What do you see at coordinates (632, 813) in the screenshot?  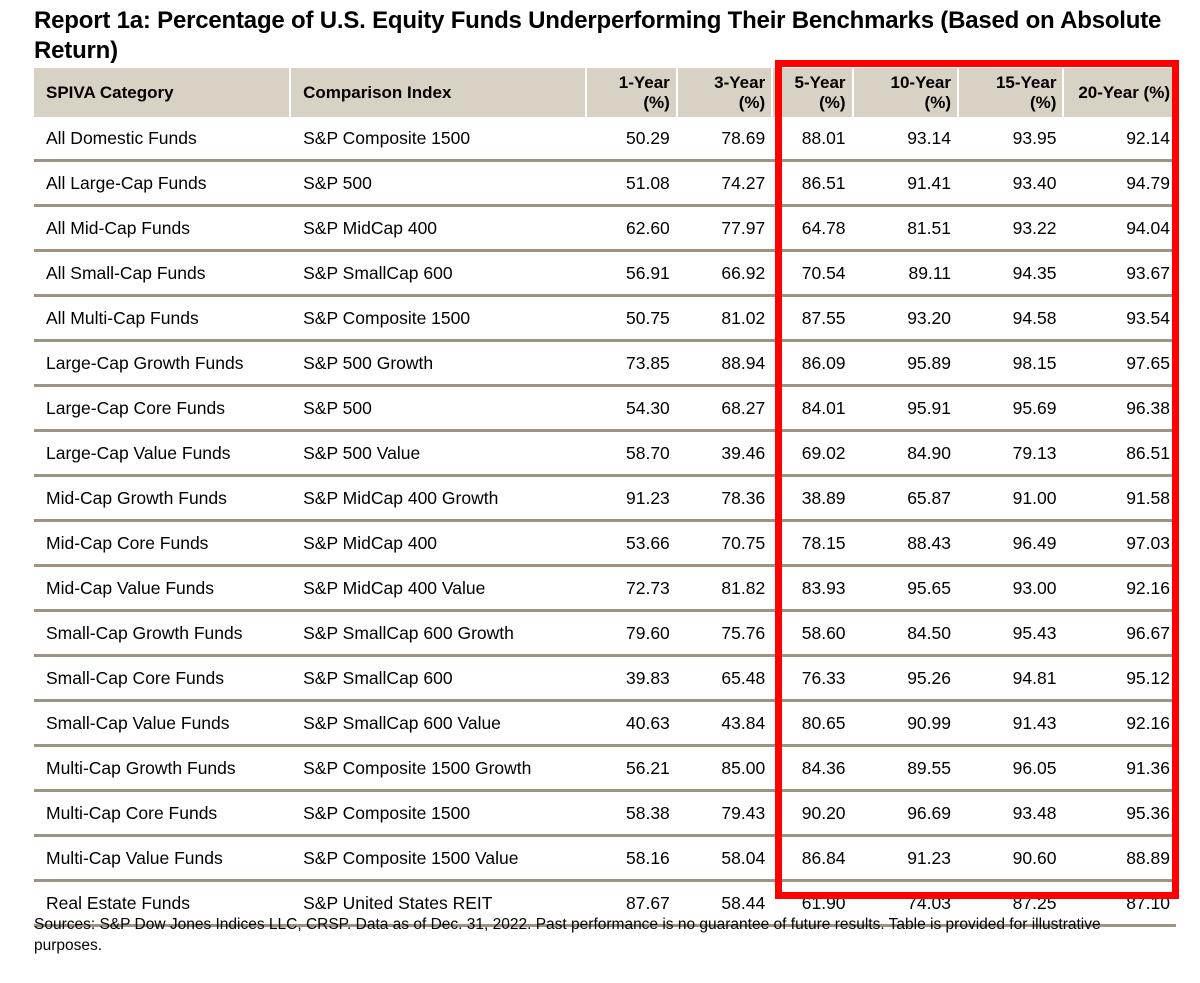 I see `cell-1-year: 58.38` at bounding box center [632, 813].